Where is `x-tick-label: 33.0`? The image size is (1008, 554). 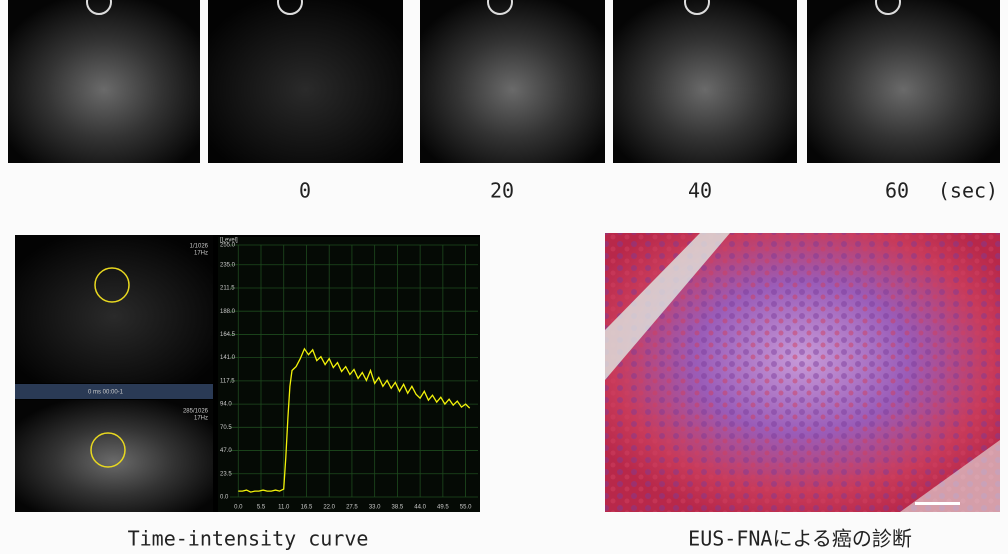 x-tick-label: 33.0 is located at coordinates (375, 508).